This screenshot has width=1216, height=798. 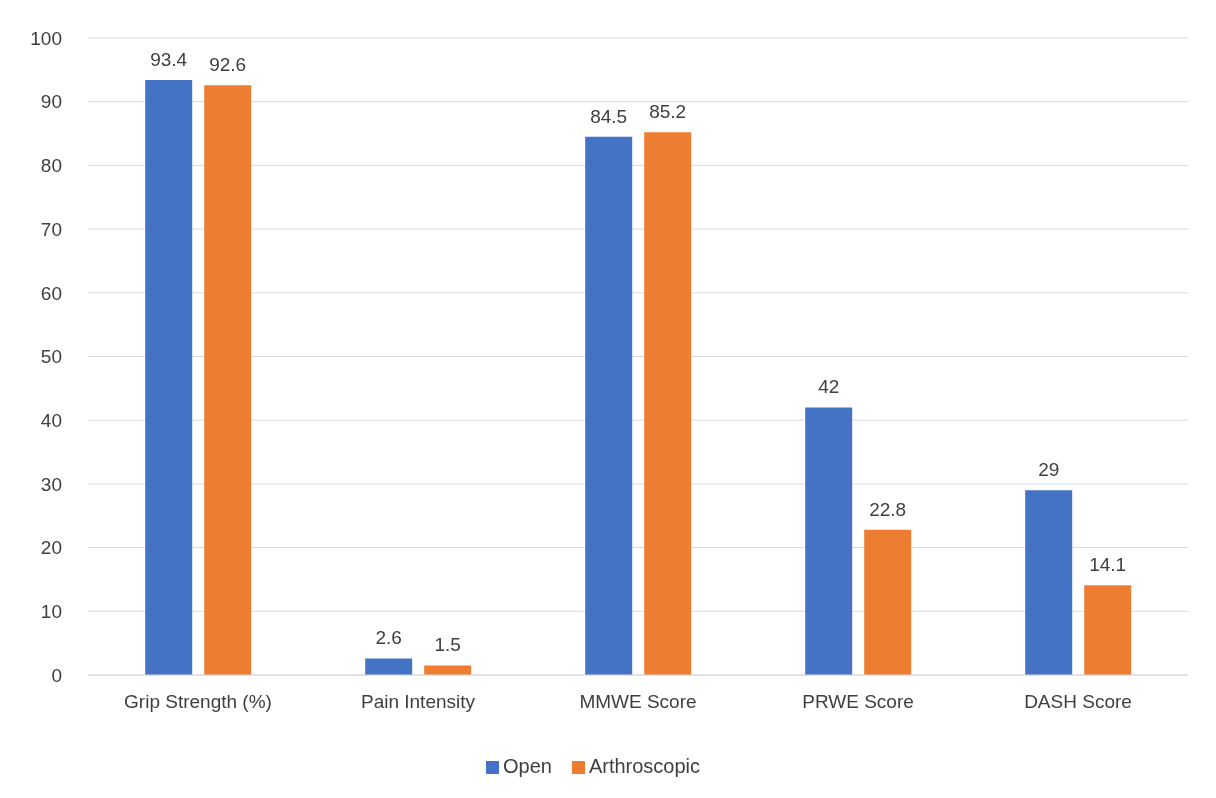 What do you see at coordinates (51, 293) in the screenshot?
I see `y-tick-label: 60` at bounding box center [51, 293].